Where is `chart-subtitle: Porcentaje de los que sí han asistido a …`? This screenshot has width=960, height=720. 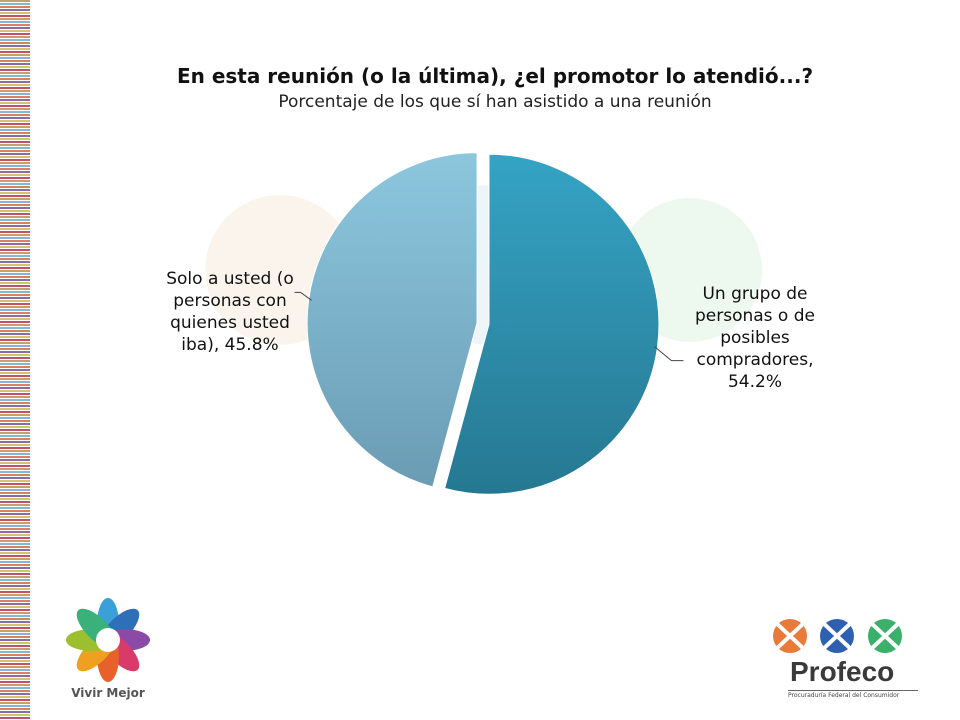
chart-subtitle: Porcentaje de los que sí han asistido a … is located at coordinates (495, 102).